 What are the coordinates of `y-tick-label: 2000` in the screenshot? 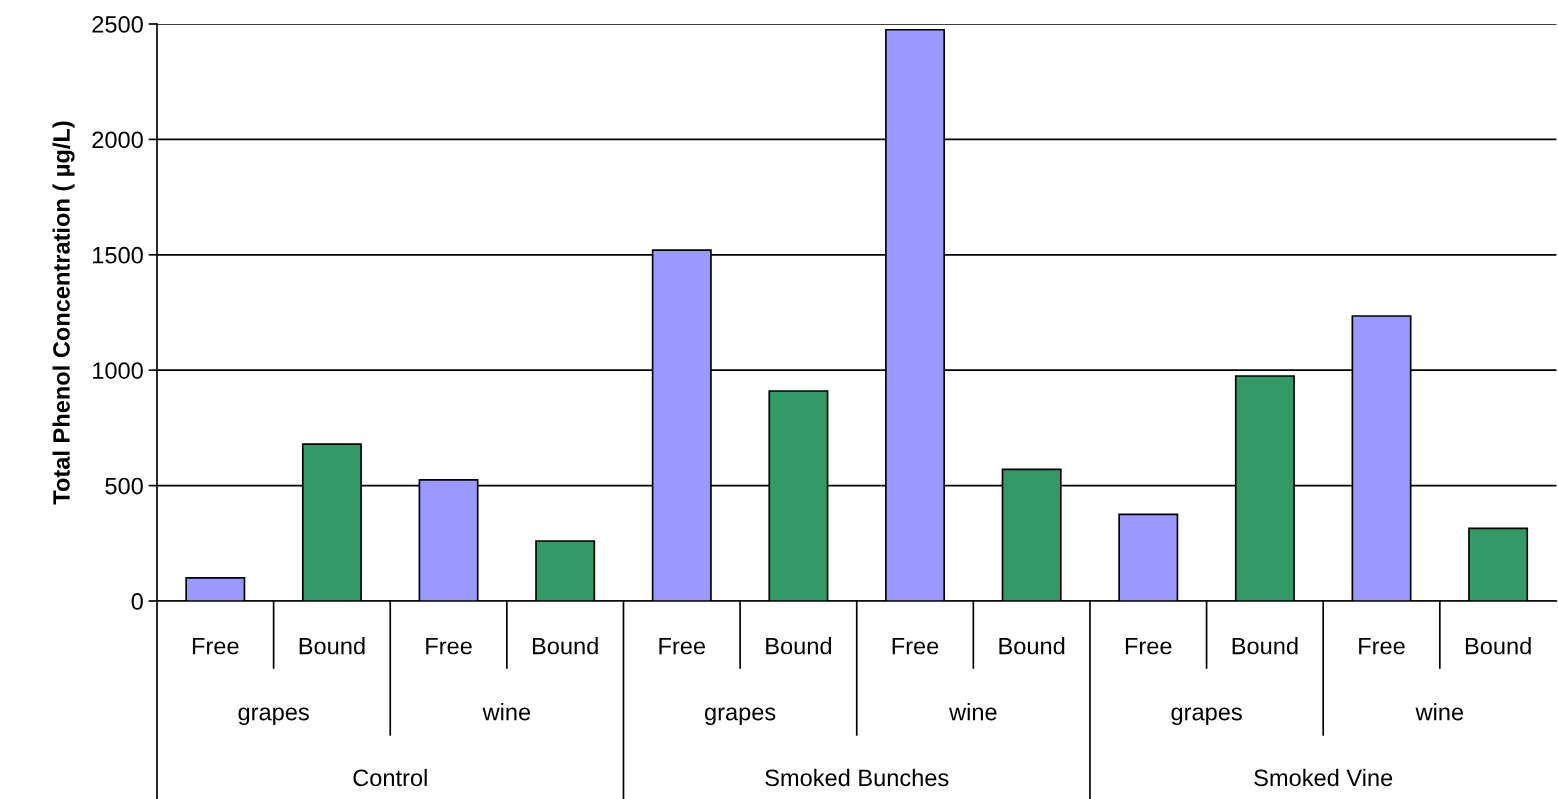 It's located at (117, 140).